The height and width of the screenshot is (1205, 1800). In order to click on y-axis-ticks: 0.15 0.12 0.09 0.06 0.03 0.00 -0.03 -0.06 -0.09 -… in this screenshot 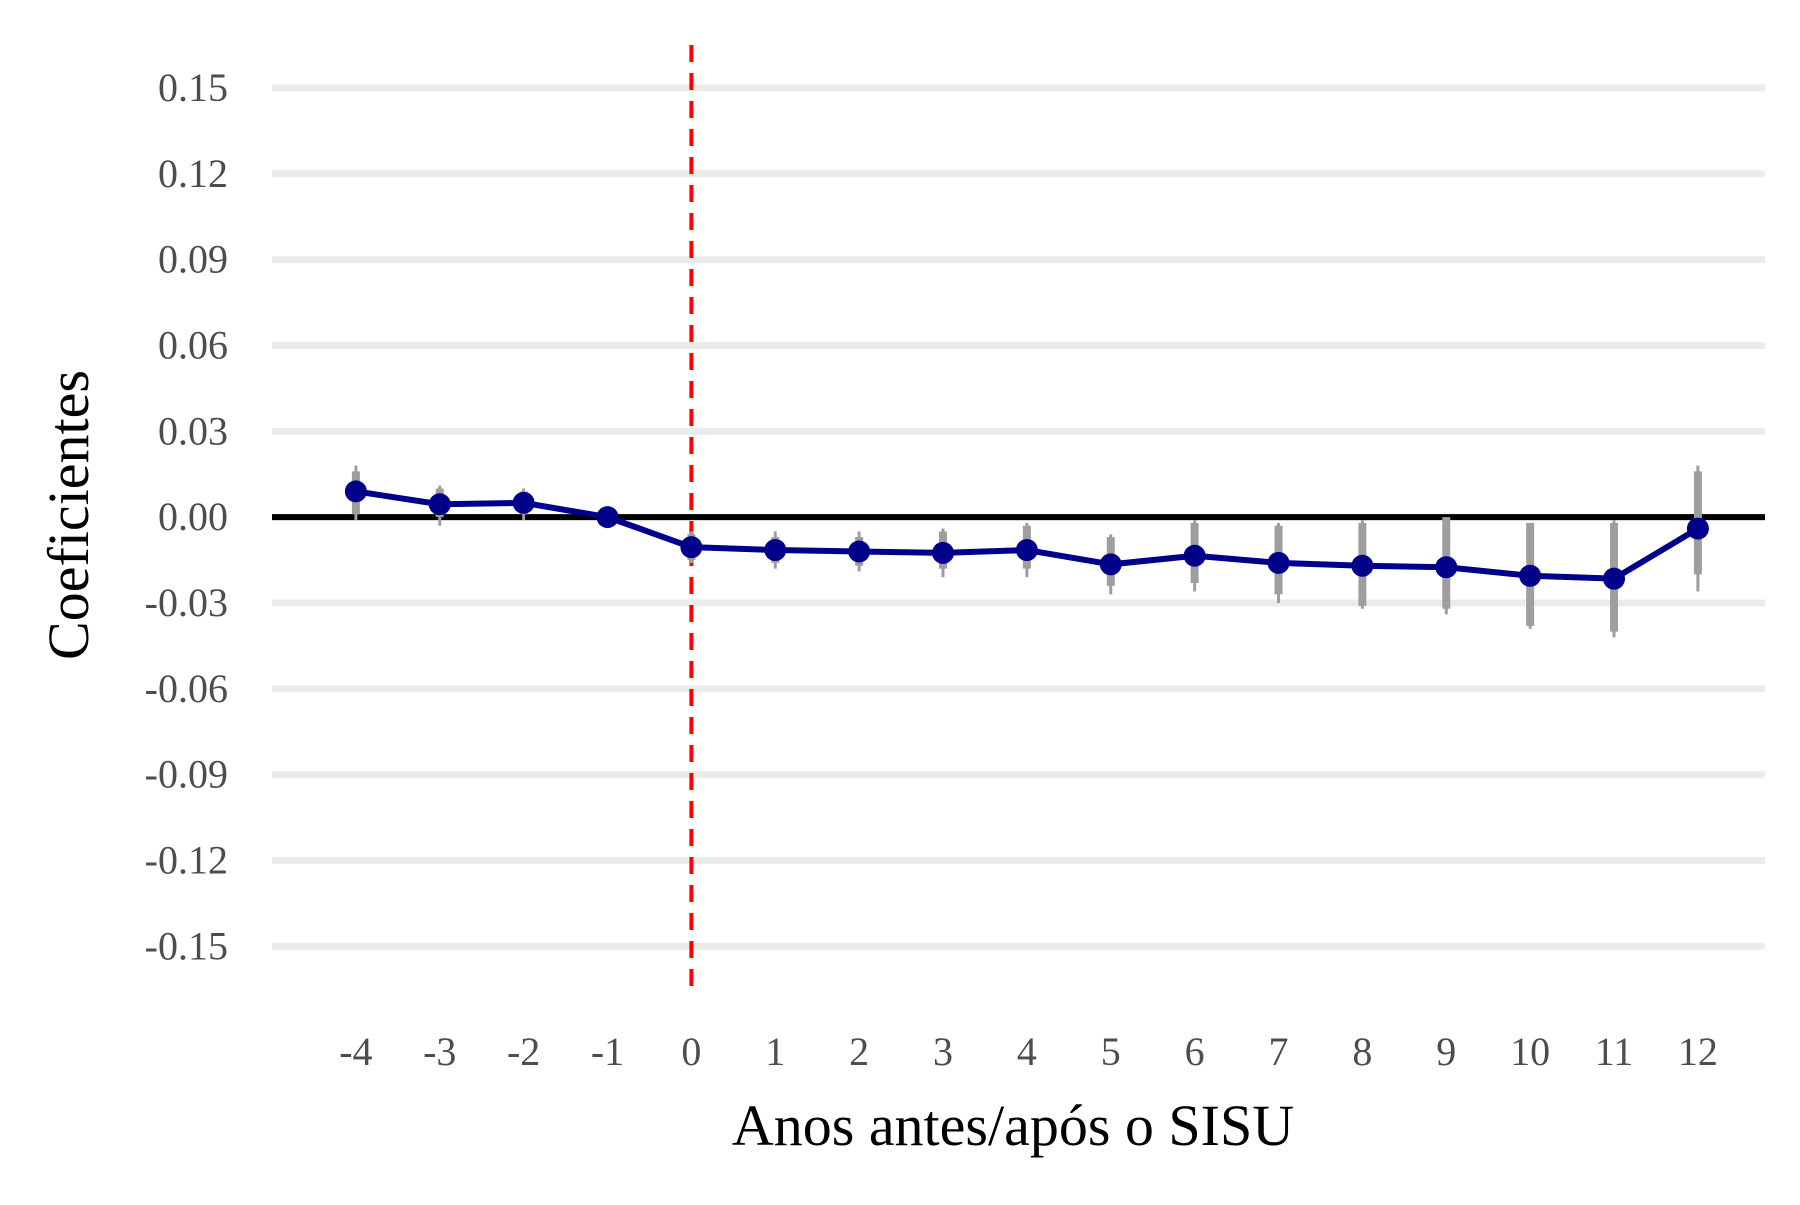, I will do `click(186, 516)`.